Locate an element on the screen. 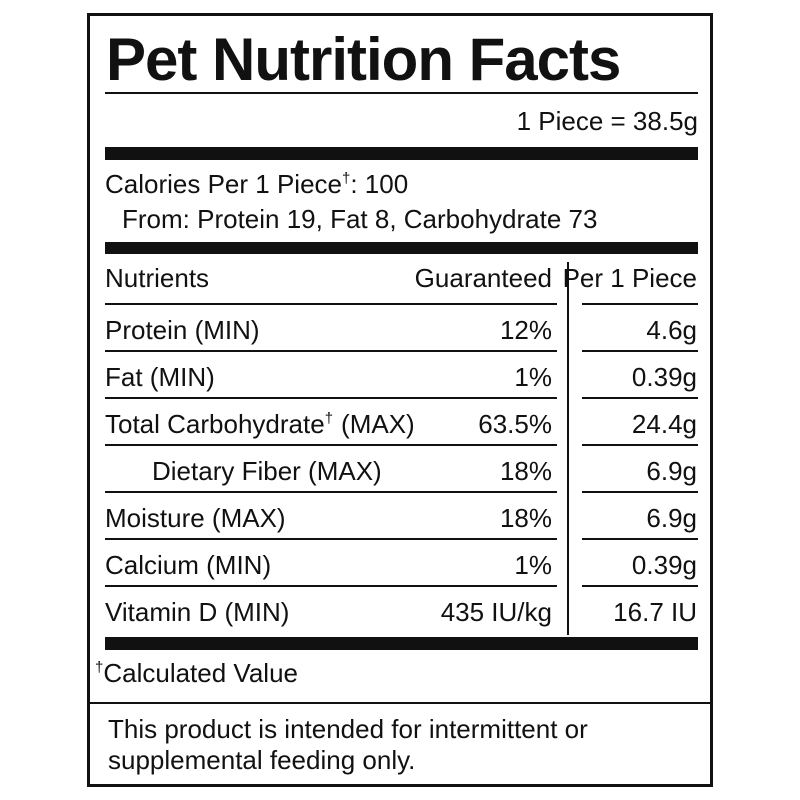 The height and width of the screenshot is (800, 800). nutrient-name: Dietary Fiber (MAX) is located at coordinates (267, 471).